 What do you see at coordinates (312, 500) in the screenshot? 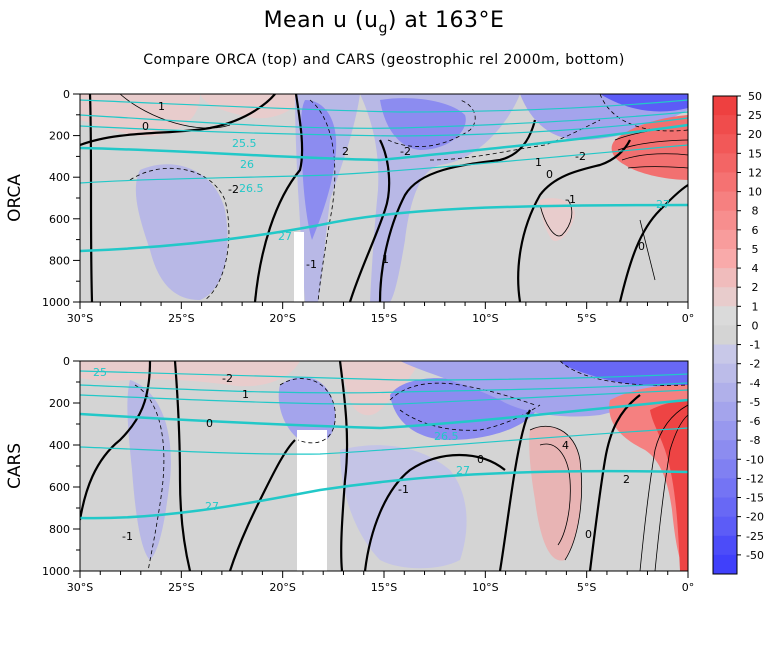
I see `cars-missing-data` at bounding box center [312, 500].